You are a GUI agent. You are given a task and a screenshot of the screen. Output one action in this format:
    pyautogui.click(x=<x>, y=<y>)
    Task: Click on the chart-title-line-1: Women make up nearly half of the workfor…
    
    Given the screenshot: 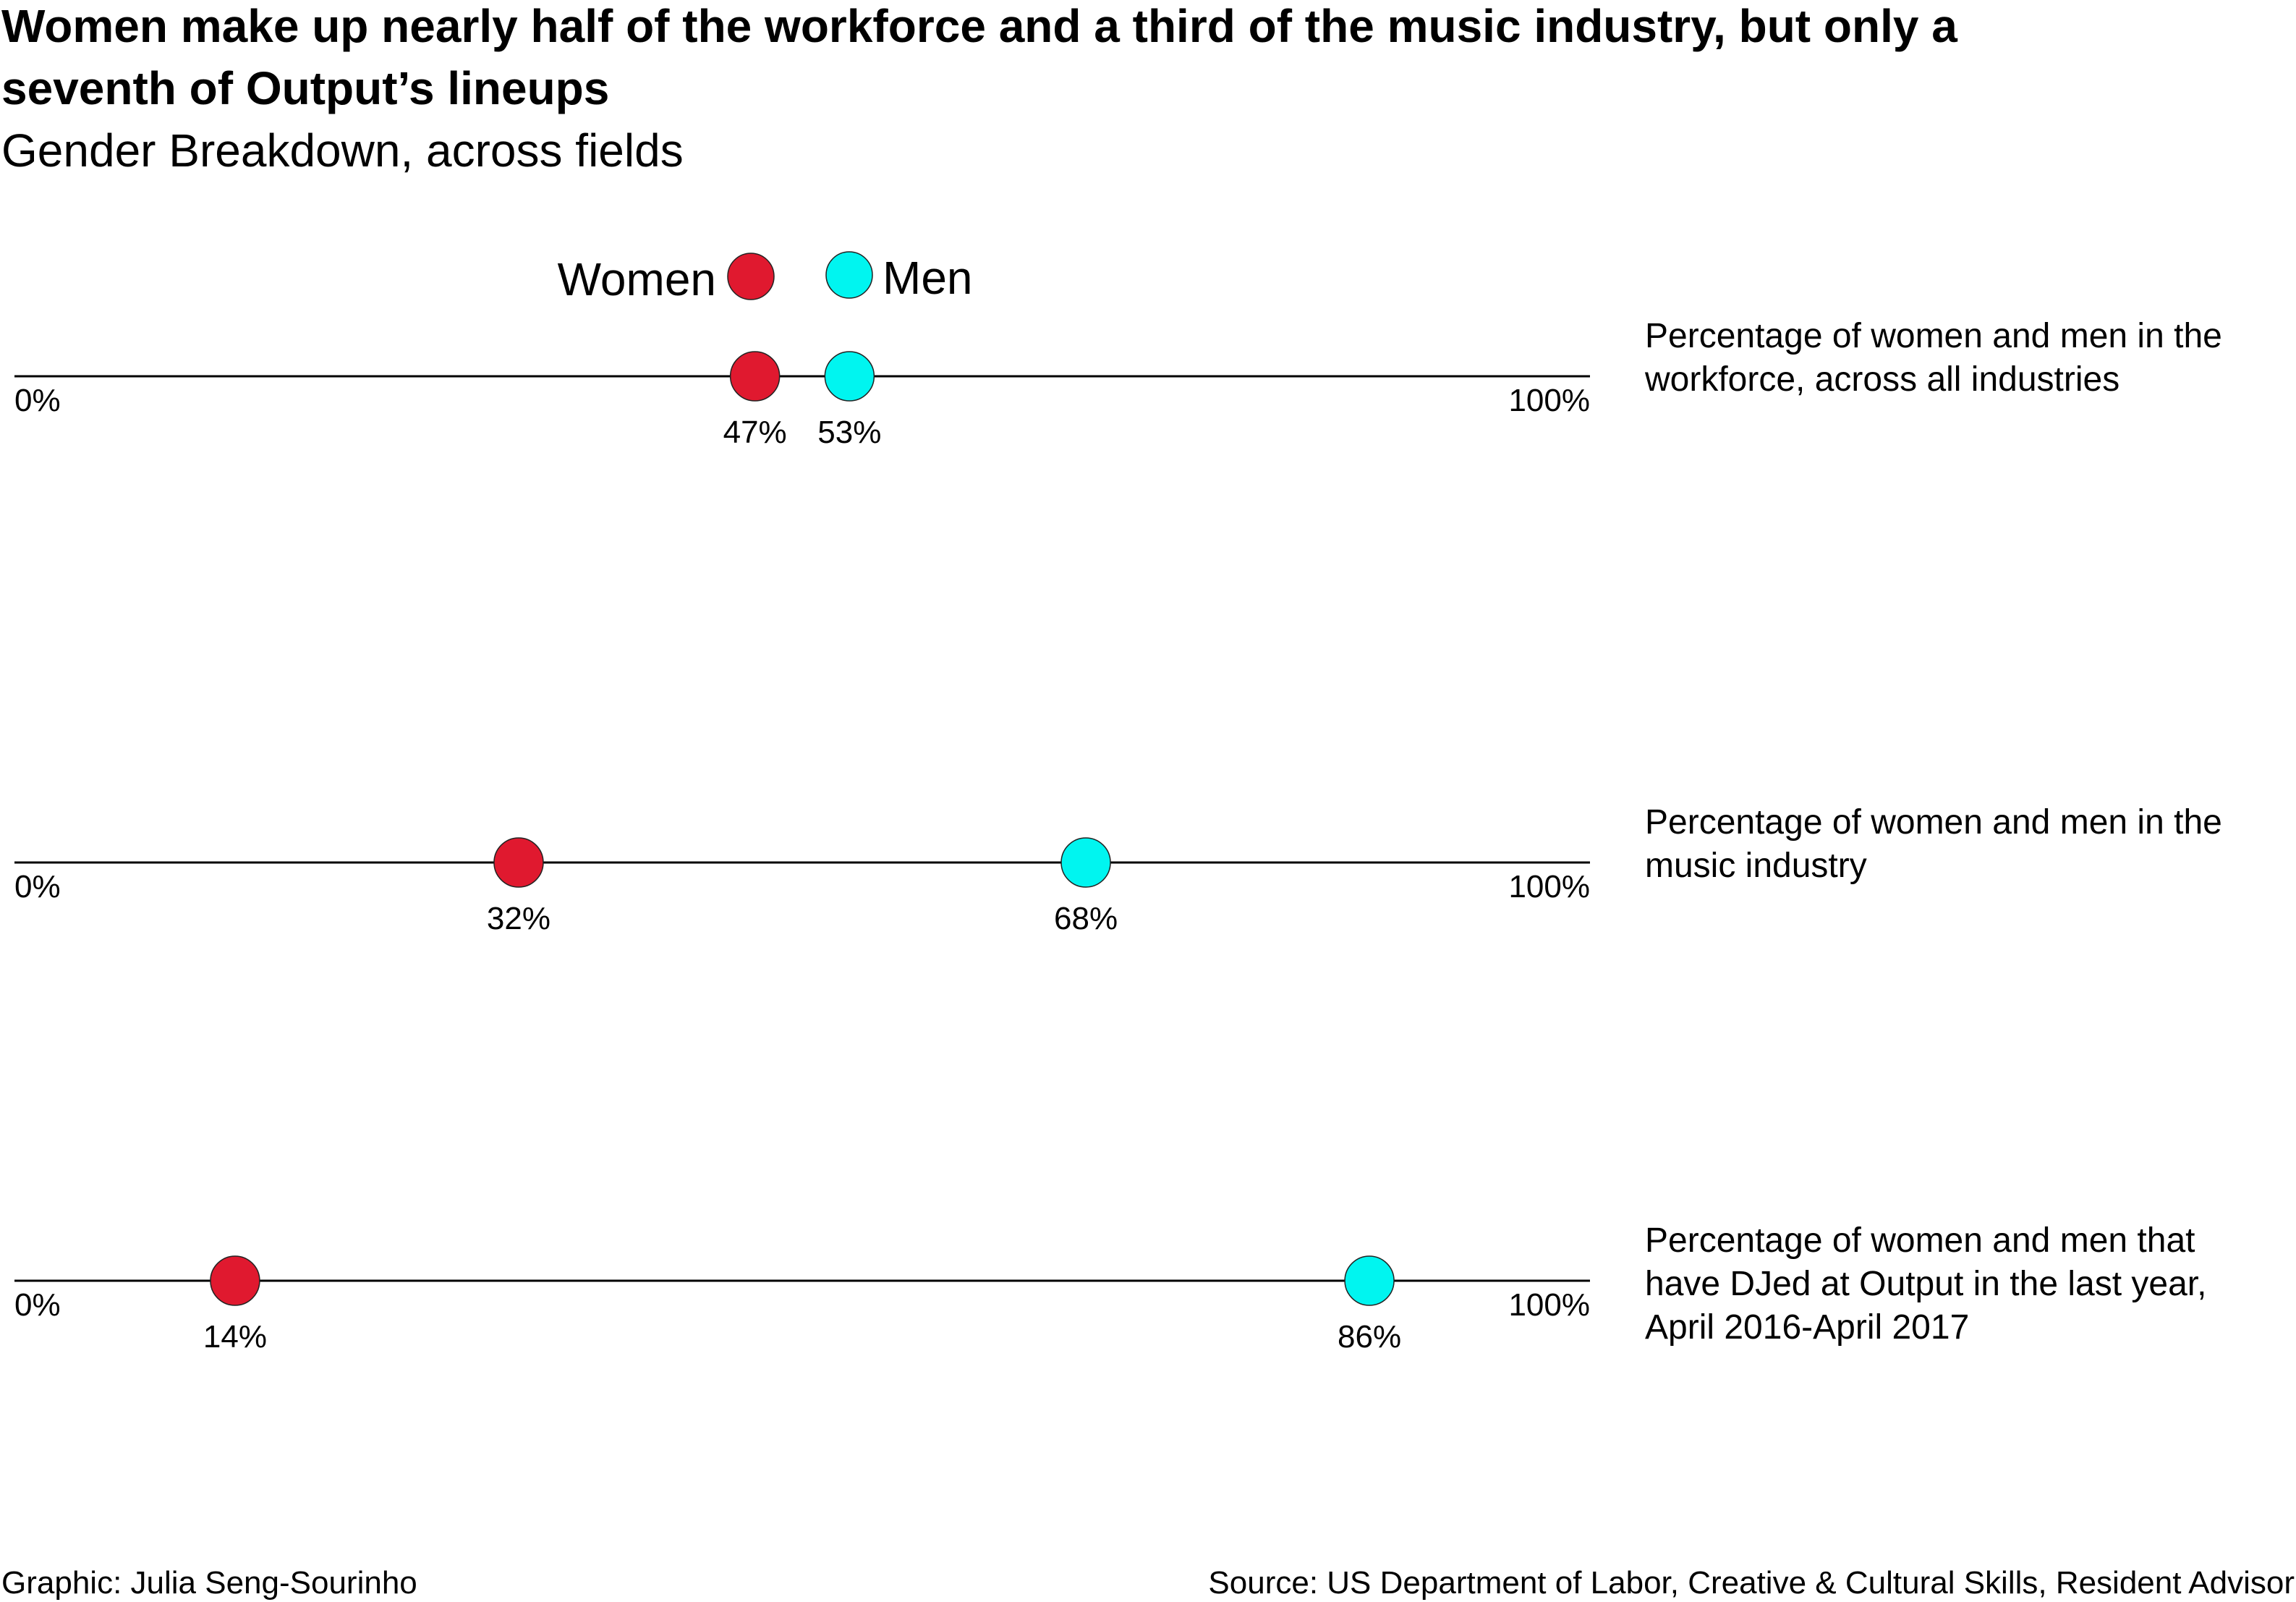 What is the action you would take?
    pyautogui.click(x=979, y=26)
    